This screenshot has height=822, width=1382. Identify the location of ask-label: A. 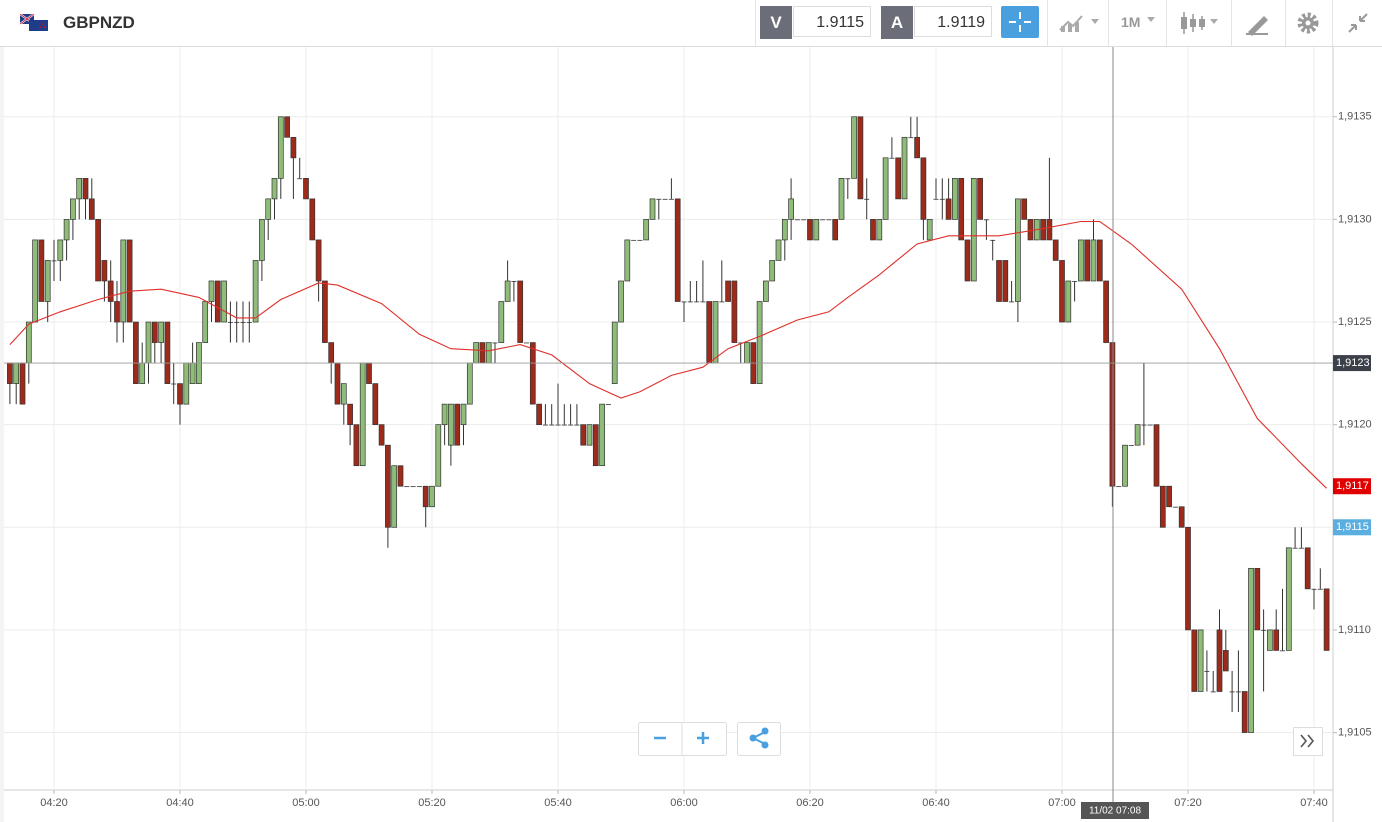
(897, 22).